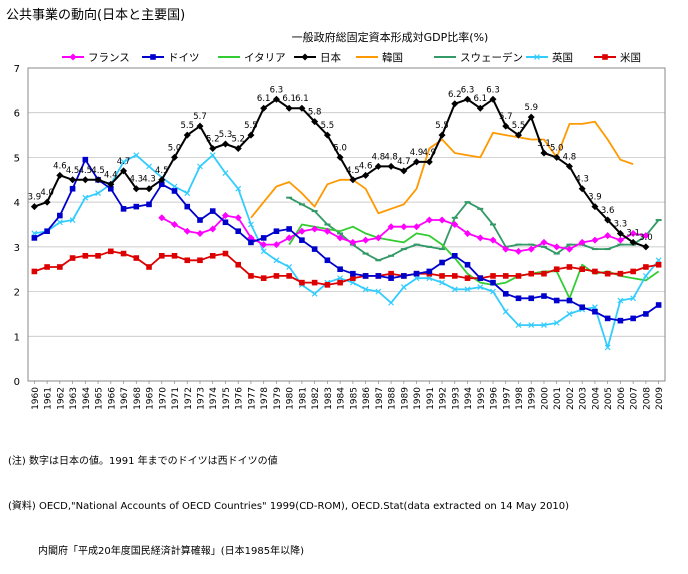 Image resolution: width=688 pixels, height=574 pixels. Describe the element at coordinates (617, 57) in the screenshot. I see `legend-item-米国: 米国` at that location.